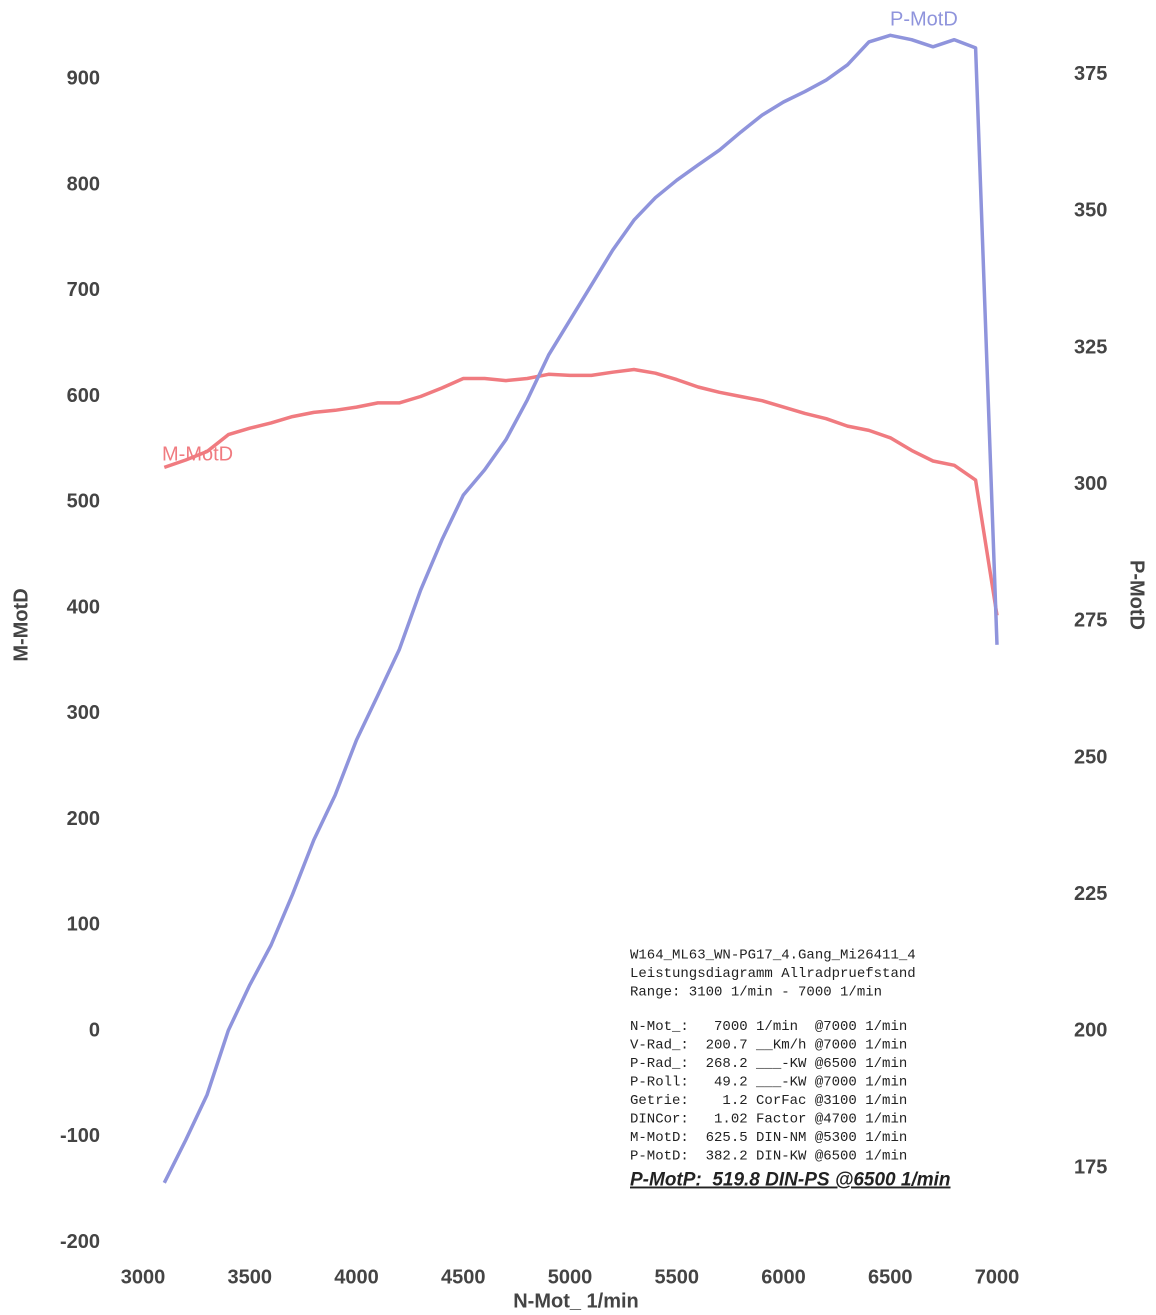  I want to click on info-series-stat: P-MotD: 382.2 DIN-KW @6500 1/min, so click(768, 1157).